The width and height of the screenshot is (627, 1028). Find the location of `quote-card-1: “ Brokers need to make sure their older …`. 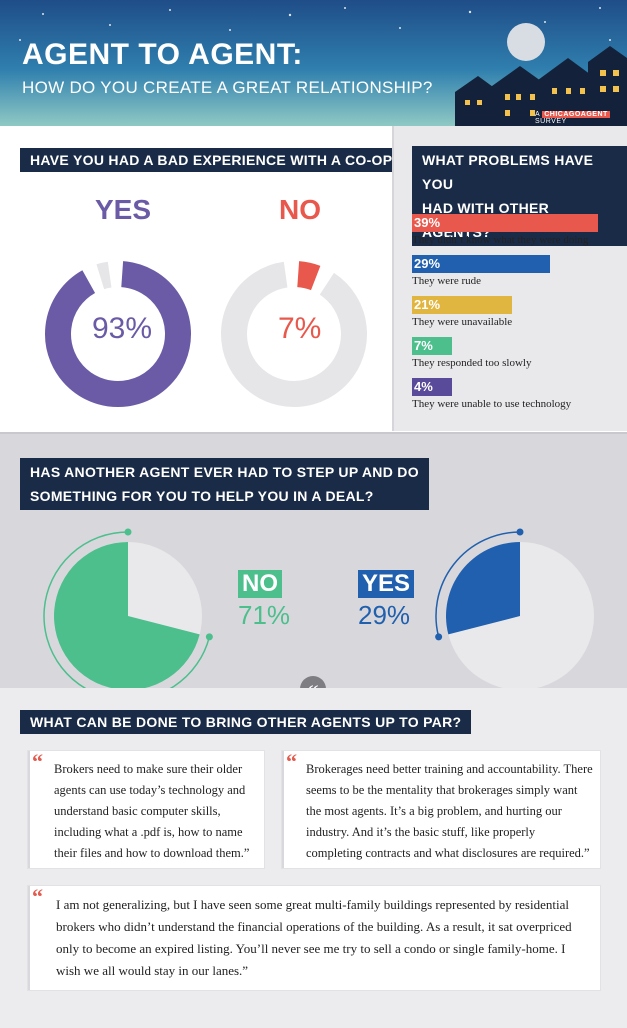

quote-card-1: “ Brokers need to make sure their older … is located at coordinates (146, 808).